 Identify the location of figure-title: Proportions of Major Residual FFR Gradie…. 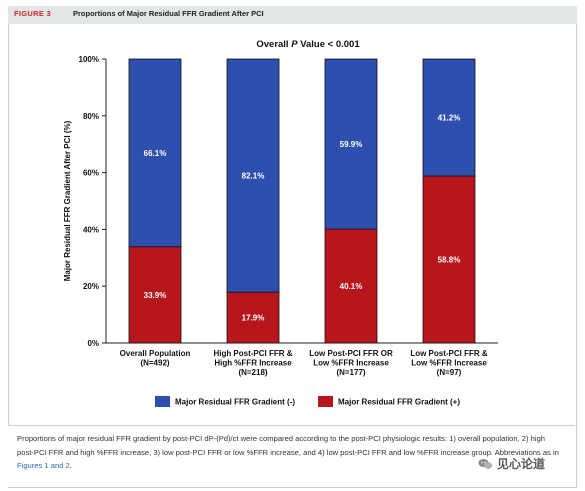
(168, 13).